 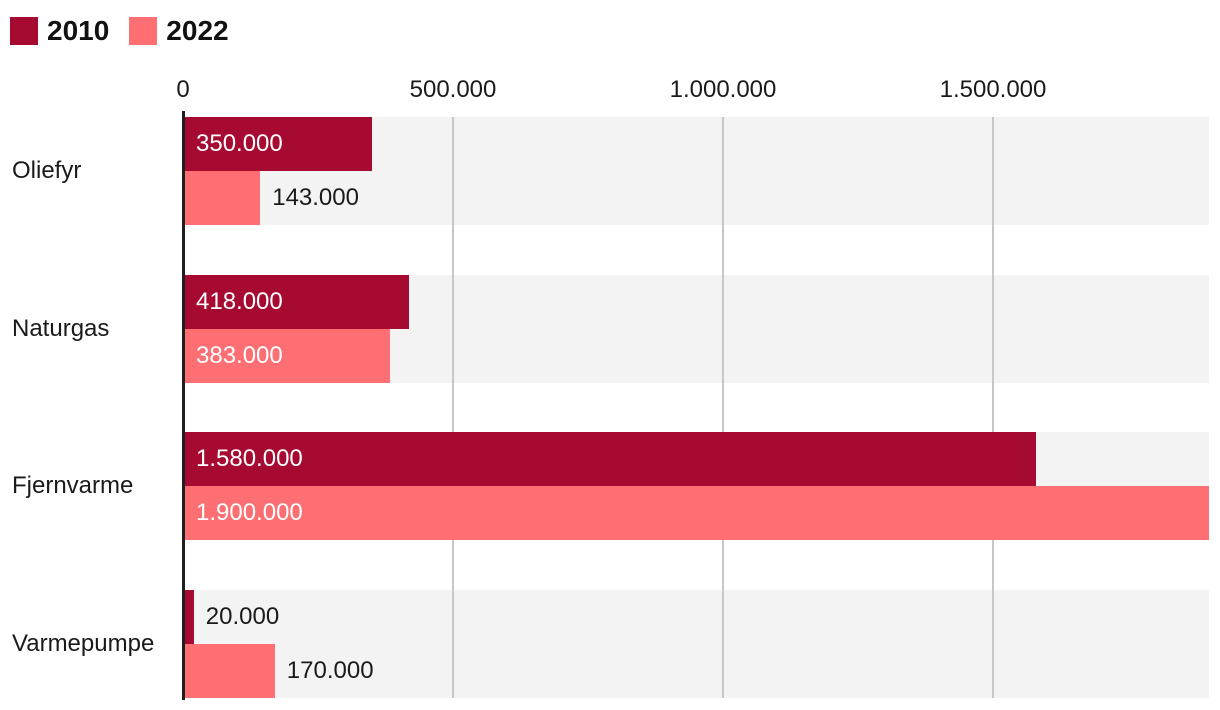 What do you see at coordinates (330, 670) in the screenshot?
I see `value-label-2022-varmepumpe: 170.000` at bounding box center [330, 670].